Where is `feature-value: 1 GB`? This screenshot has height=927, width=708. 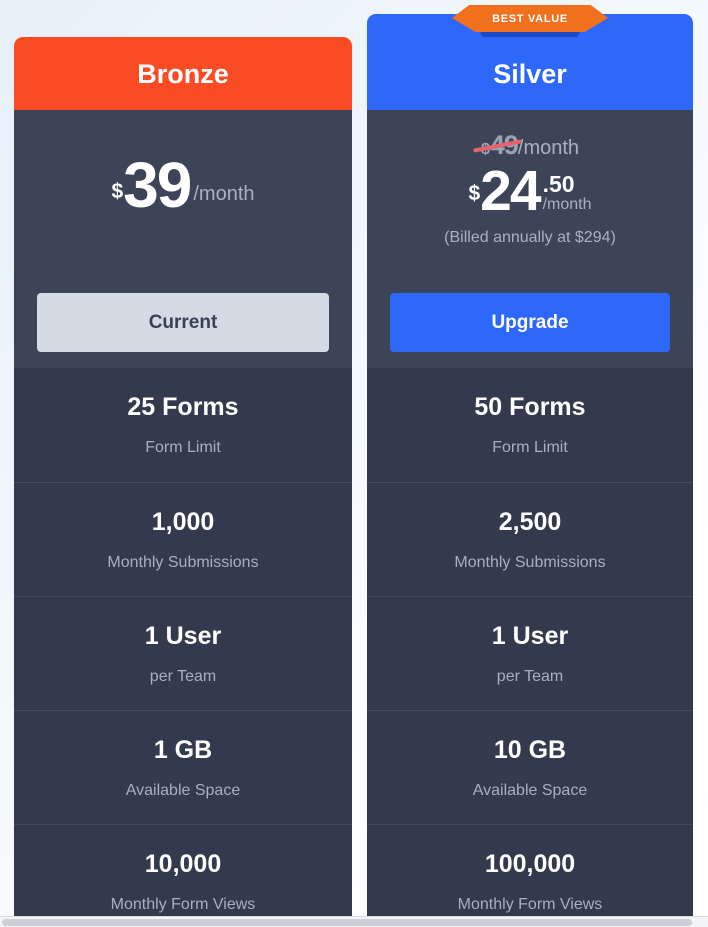
feature-value: 1 GB is located at coordinates (183, 750).